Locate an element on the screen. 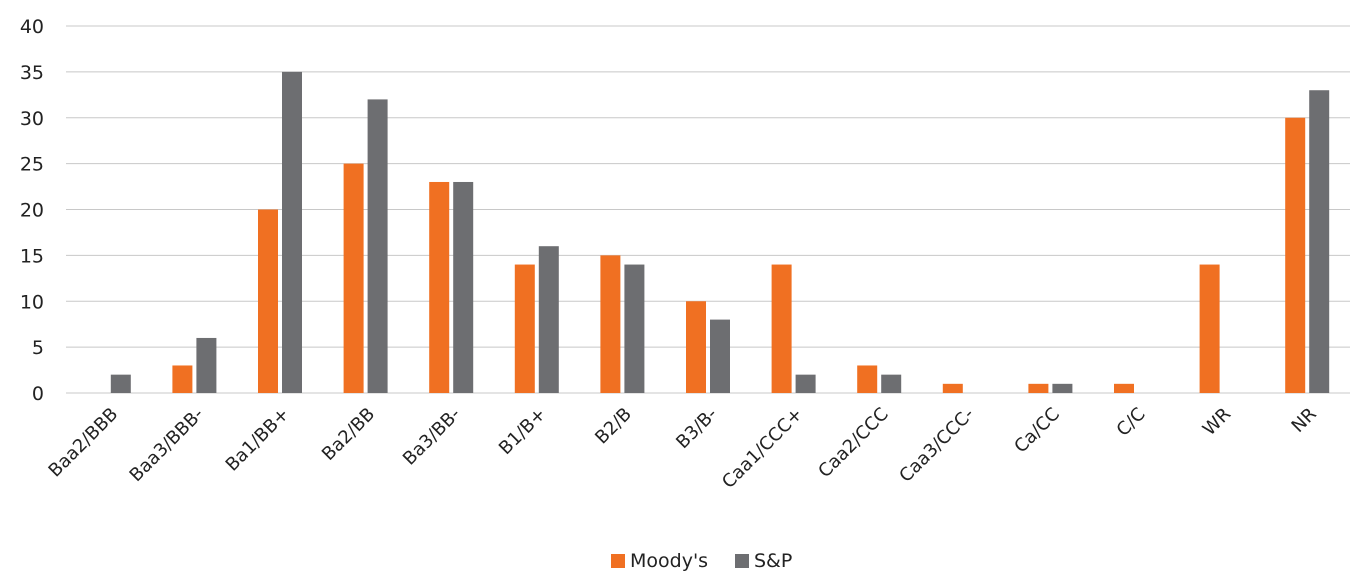 This screenshot has height=573, width=1359. legend-label-sp: S&P is located at coordinates (773, 561).